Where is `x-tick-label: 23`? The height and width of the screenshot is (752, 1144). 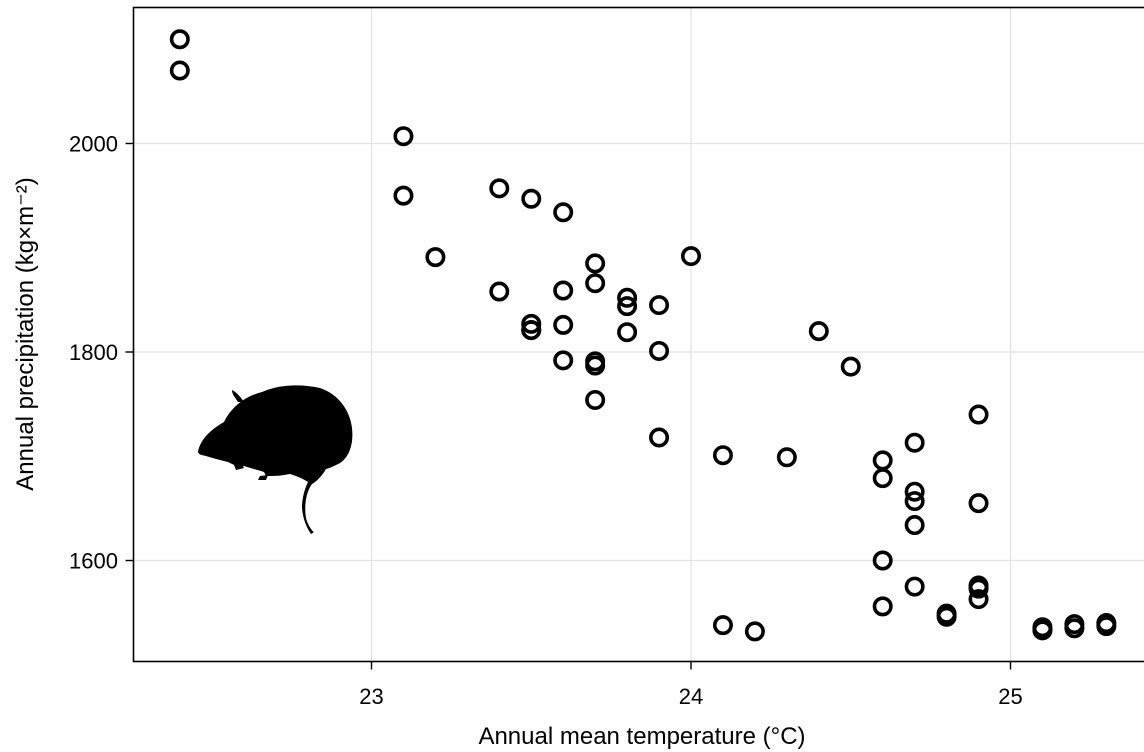
x-tick-label: 23 is located at coordinates (371, 696).